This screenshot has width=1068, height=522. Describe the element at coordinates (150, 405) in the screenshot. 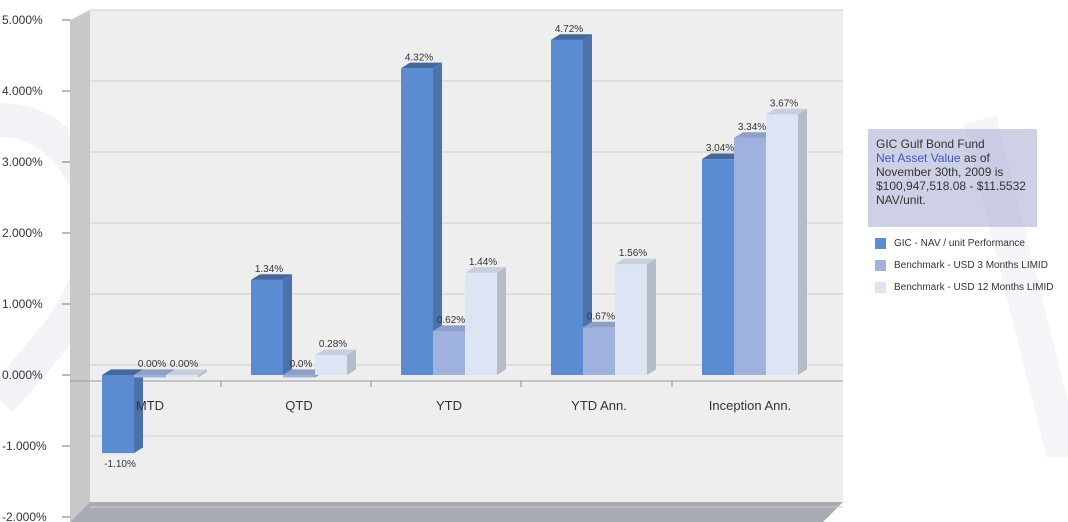

I see `x-tick-label: MTD` at that location.